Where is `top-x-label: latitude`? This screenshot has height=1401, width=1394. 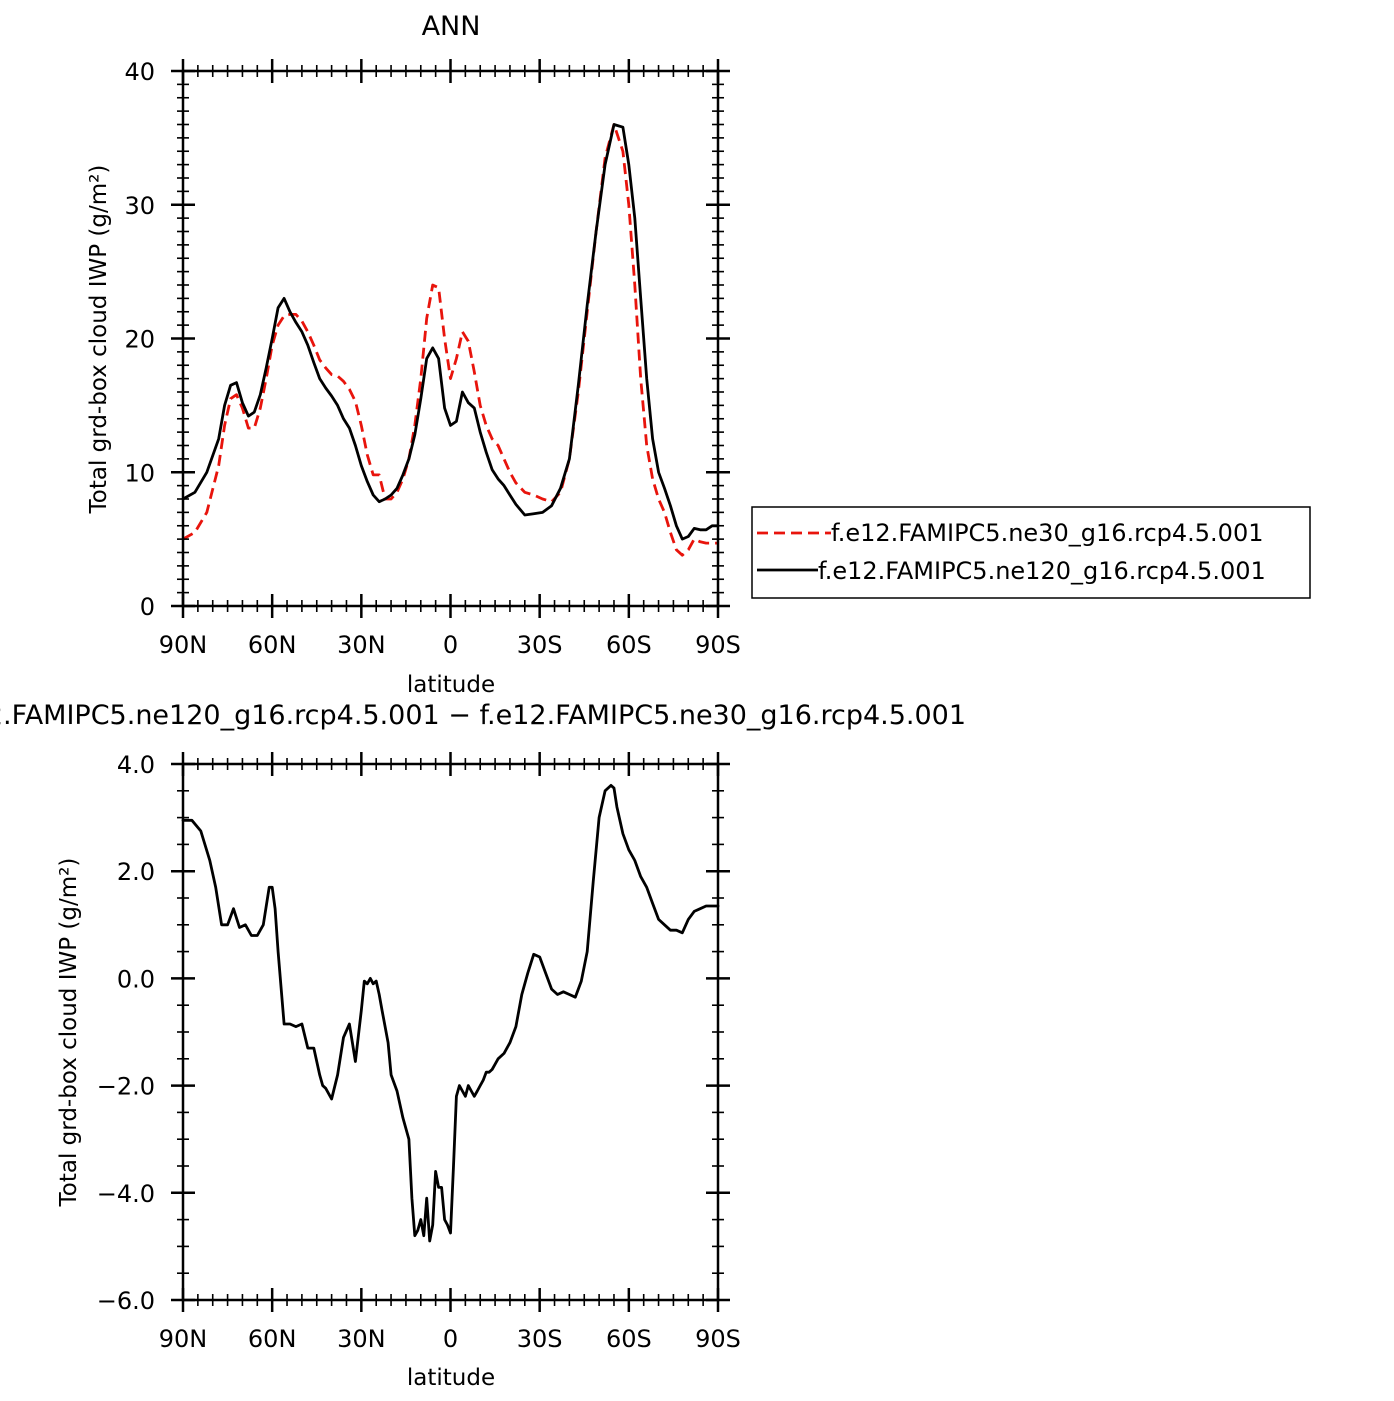 top-x-label: latitude is located at coordinates (451, 685).